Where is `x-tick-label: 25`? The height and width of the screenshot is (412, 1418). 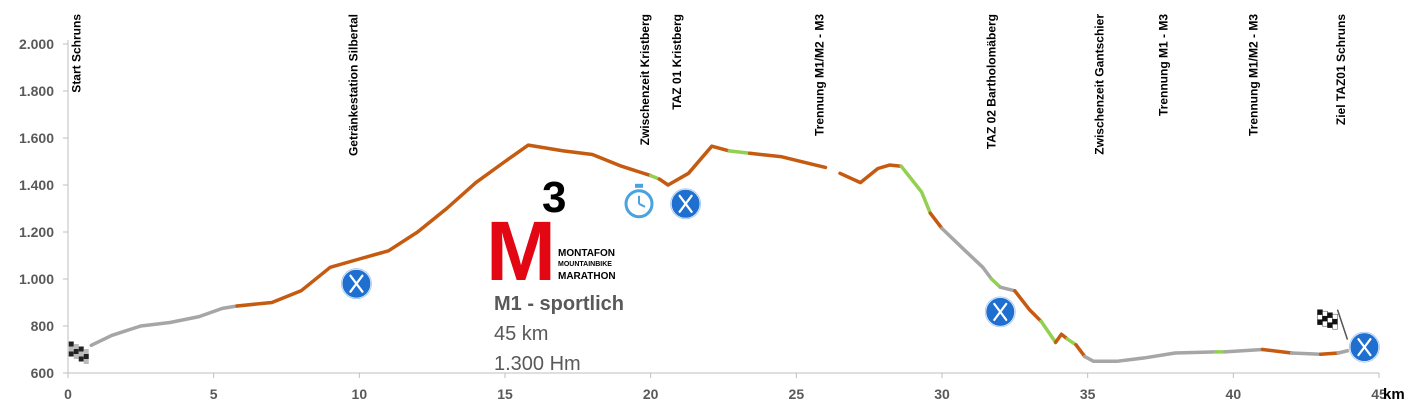
x-tick-label: 25 is located at coordinates (797, 394).